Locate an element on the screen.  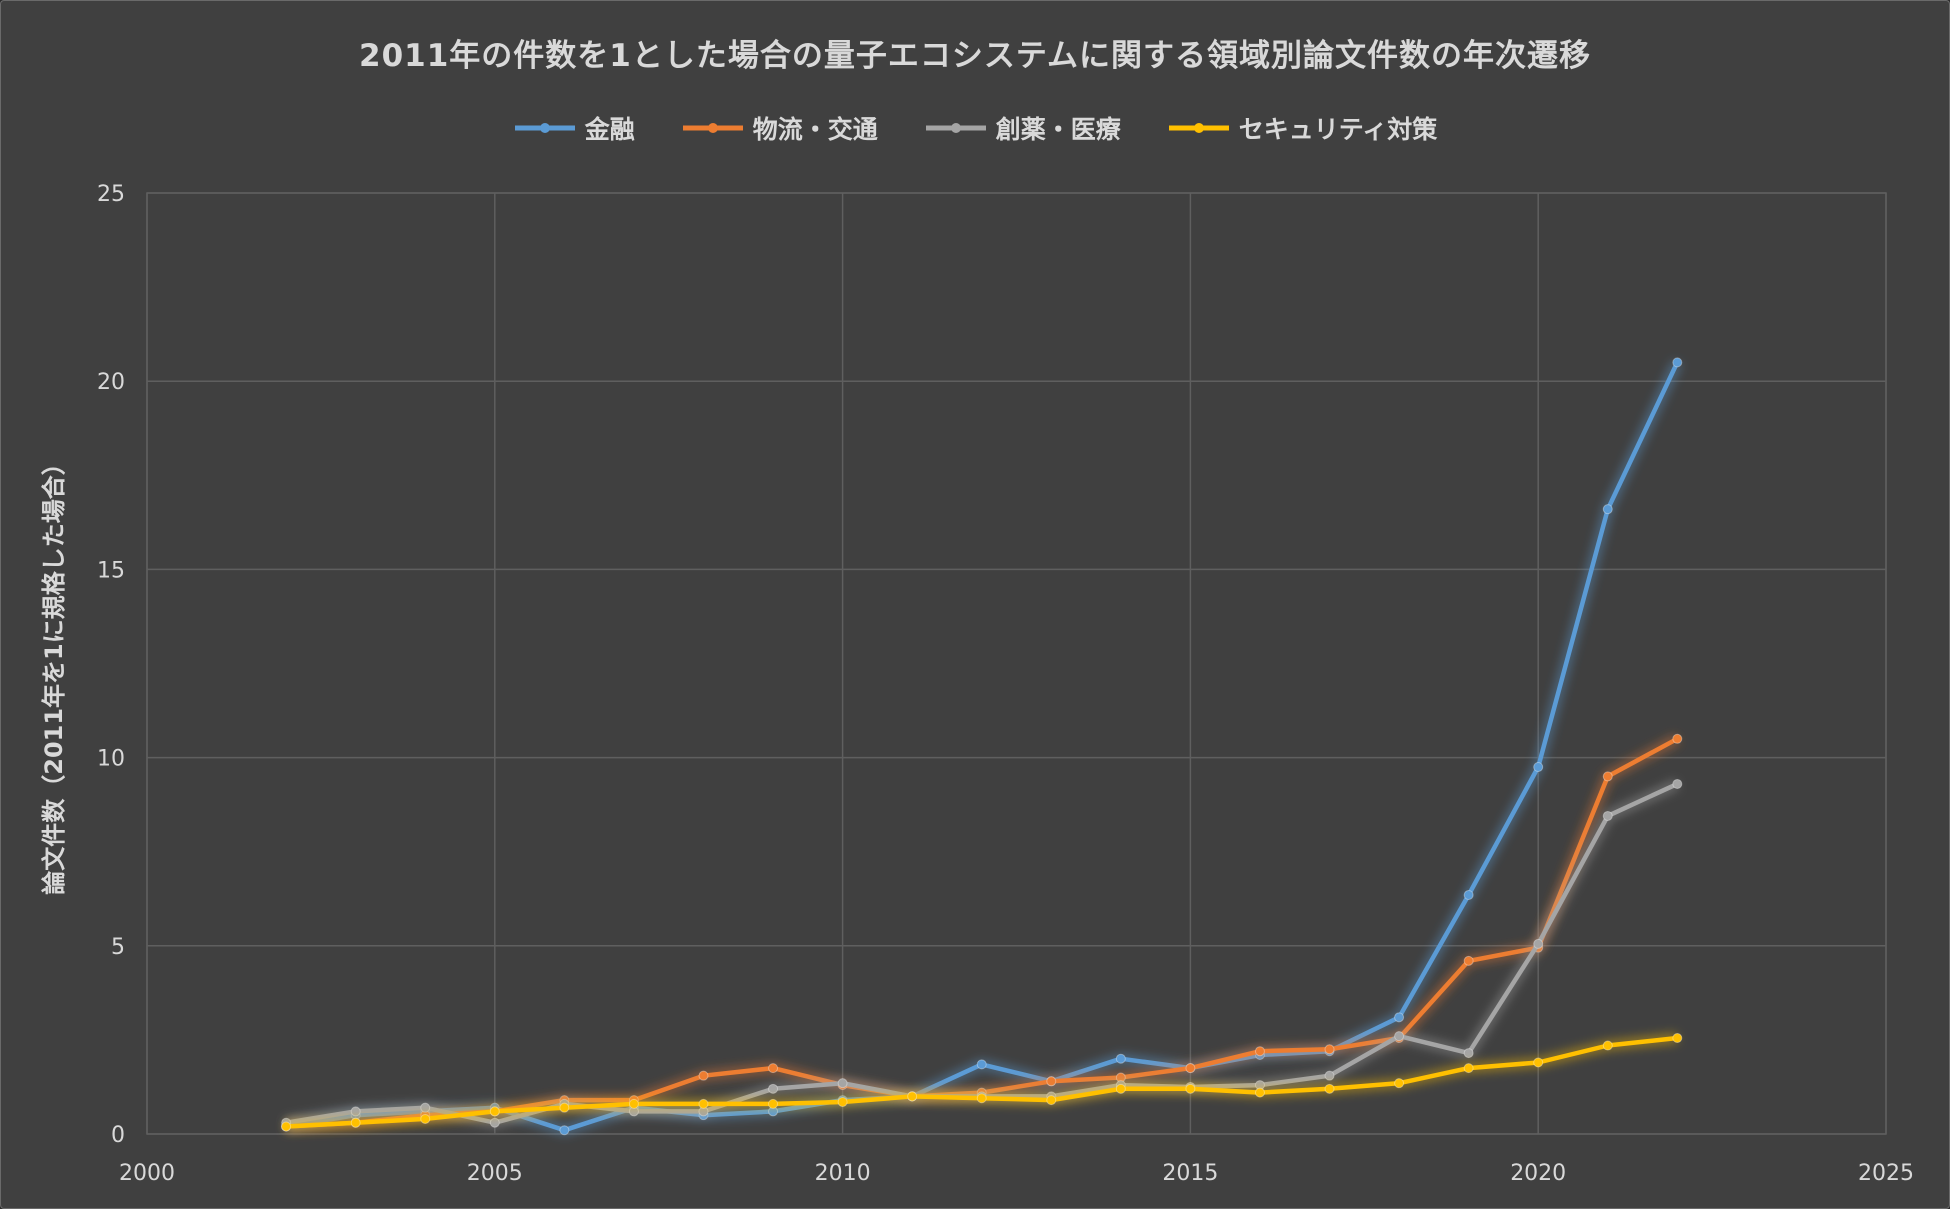
x-tick-label: 2020 is located at coordinates (1538, 1173).